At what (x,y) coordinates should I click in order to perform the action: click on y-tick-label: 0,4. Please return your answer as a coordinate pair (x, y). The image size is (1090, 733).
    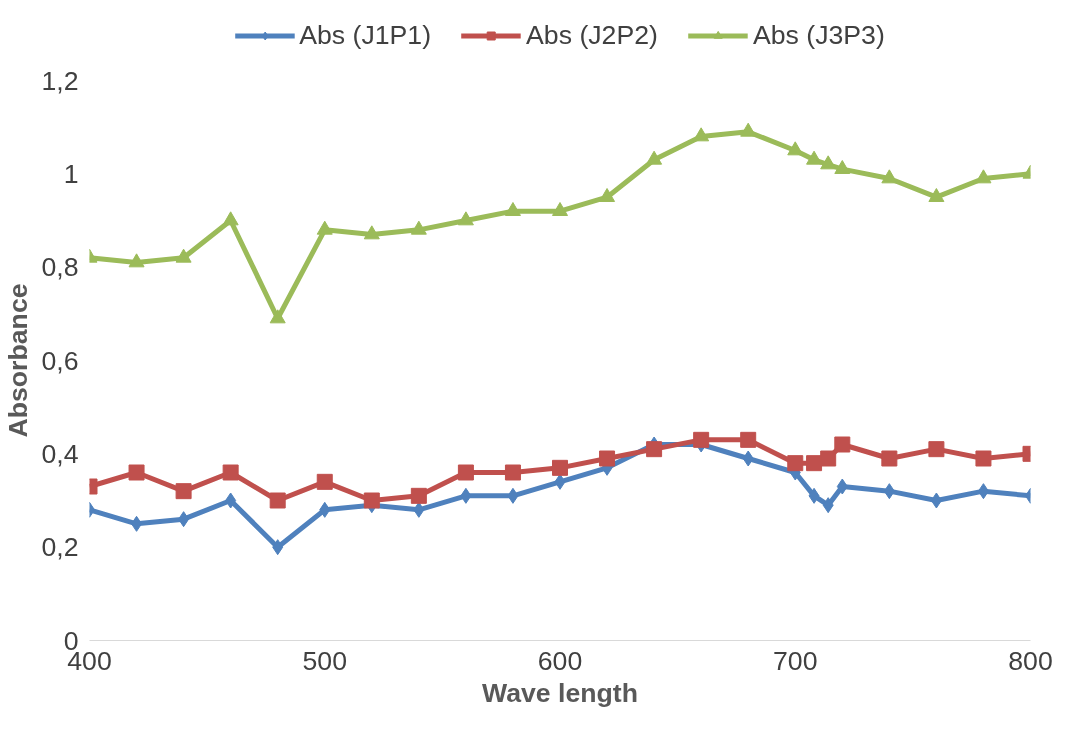
    Looking at the image, I should click on (60, 453).